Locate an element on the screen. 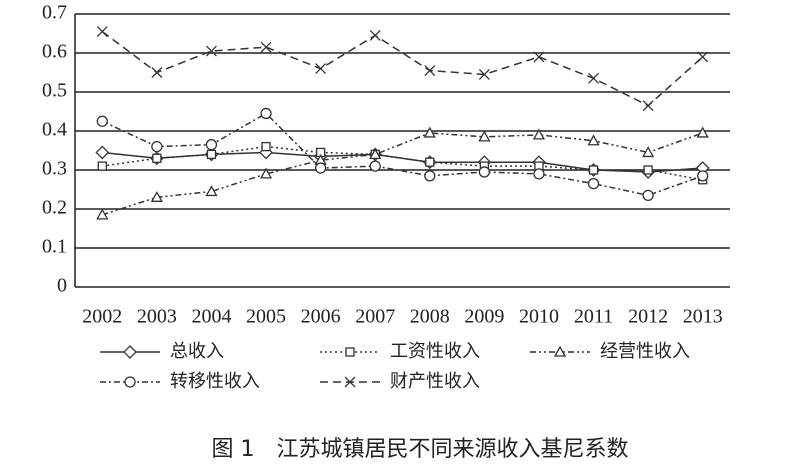 Image resolution: width=800 pixels, height=475 pixels. legend-label: 转移性收入 is located at coordinates (215, 381).